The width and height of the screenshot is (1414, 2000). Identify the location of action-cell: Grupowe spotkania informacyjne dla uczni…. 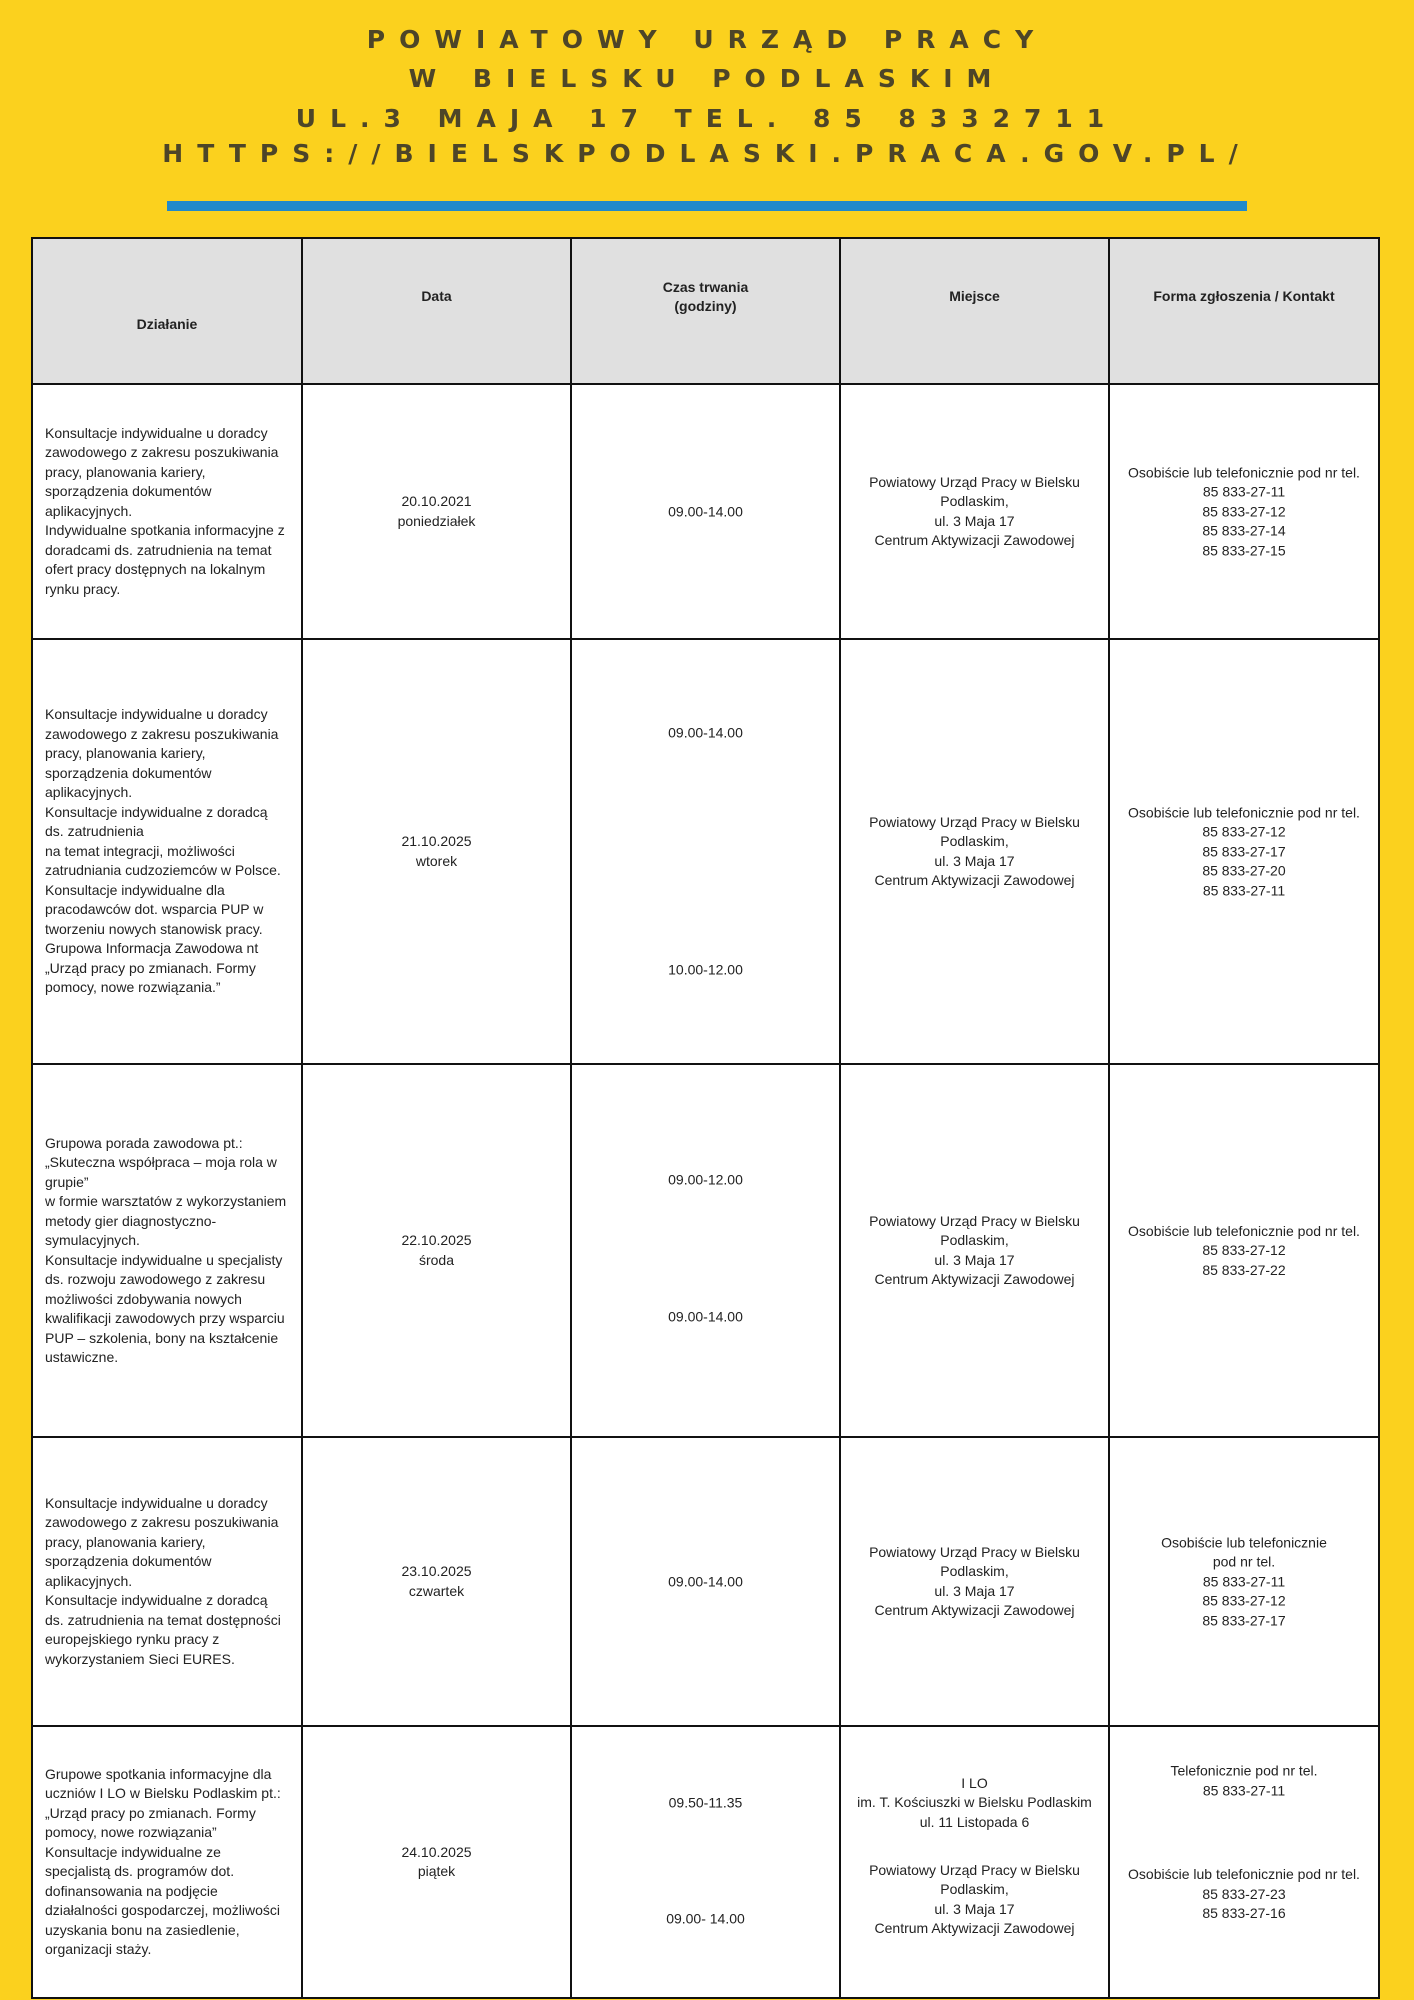
(167, 1862).